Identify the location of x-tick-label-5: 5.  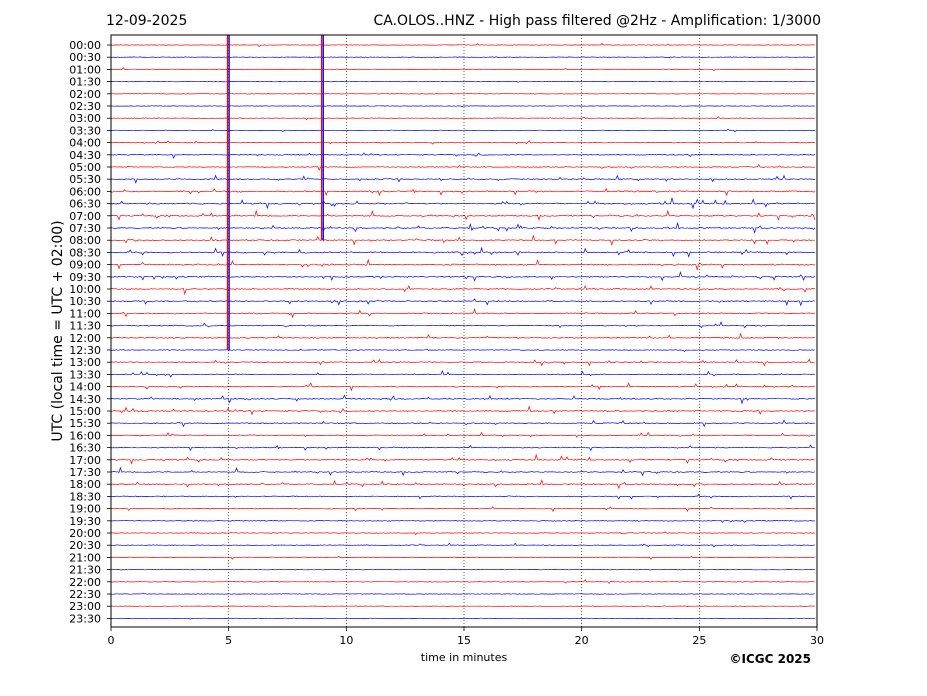
(228, 640).